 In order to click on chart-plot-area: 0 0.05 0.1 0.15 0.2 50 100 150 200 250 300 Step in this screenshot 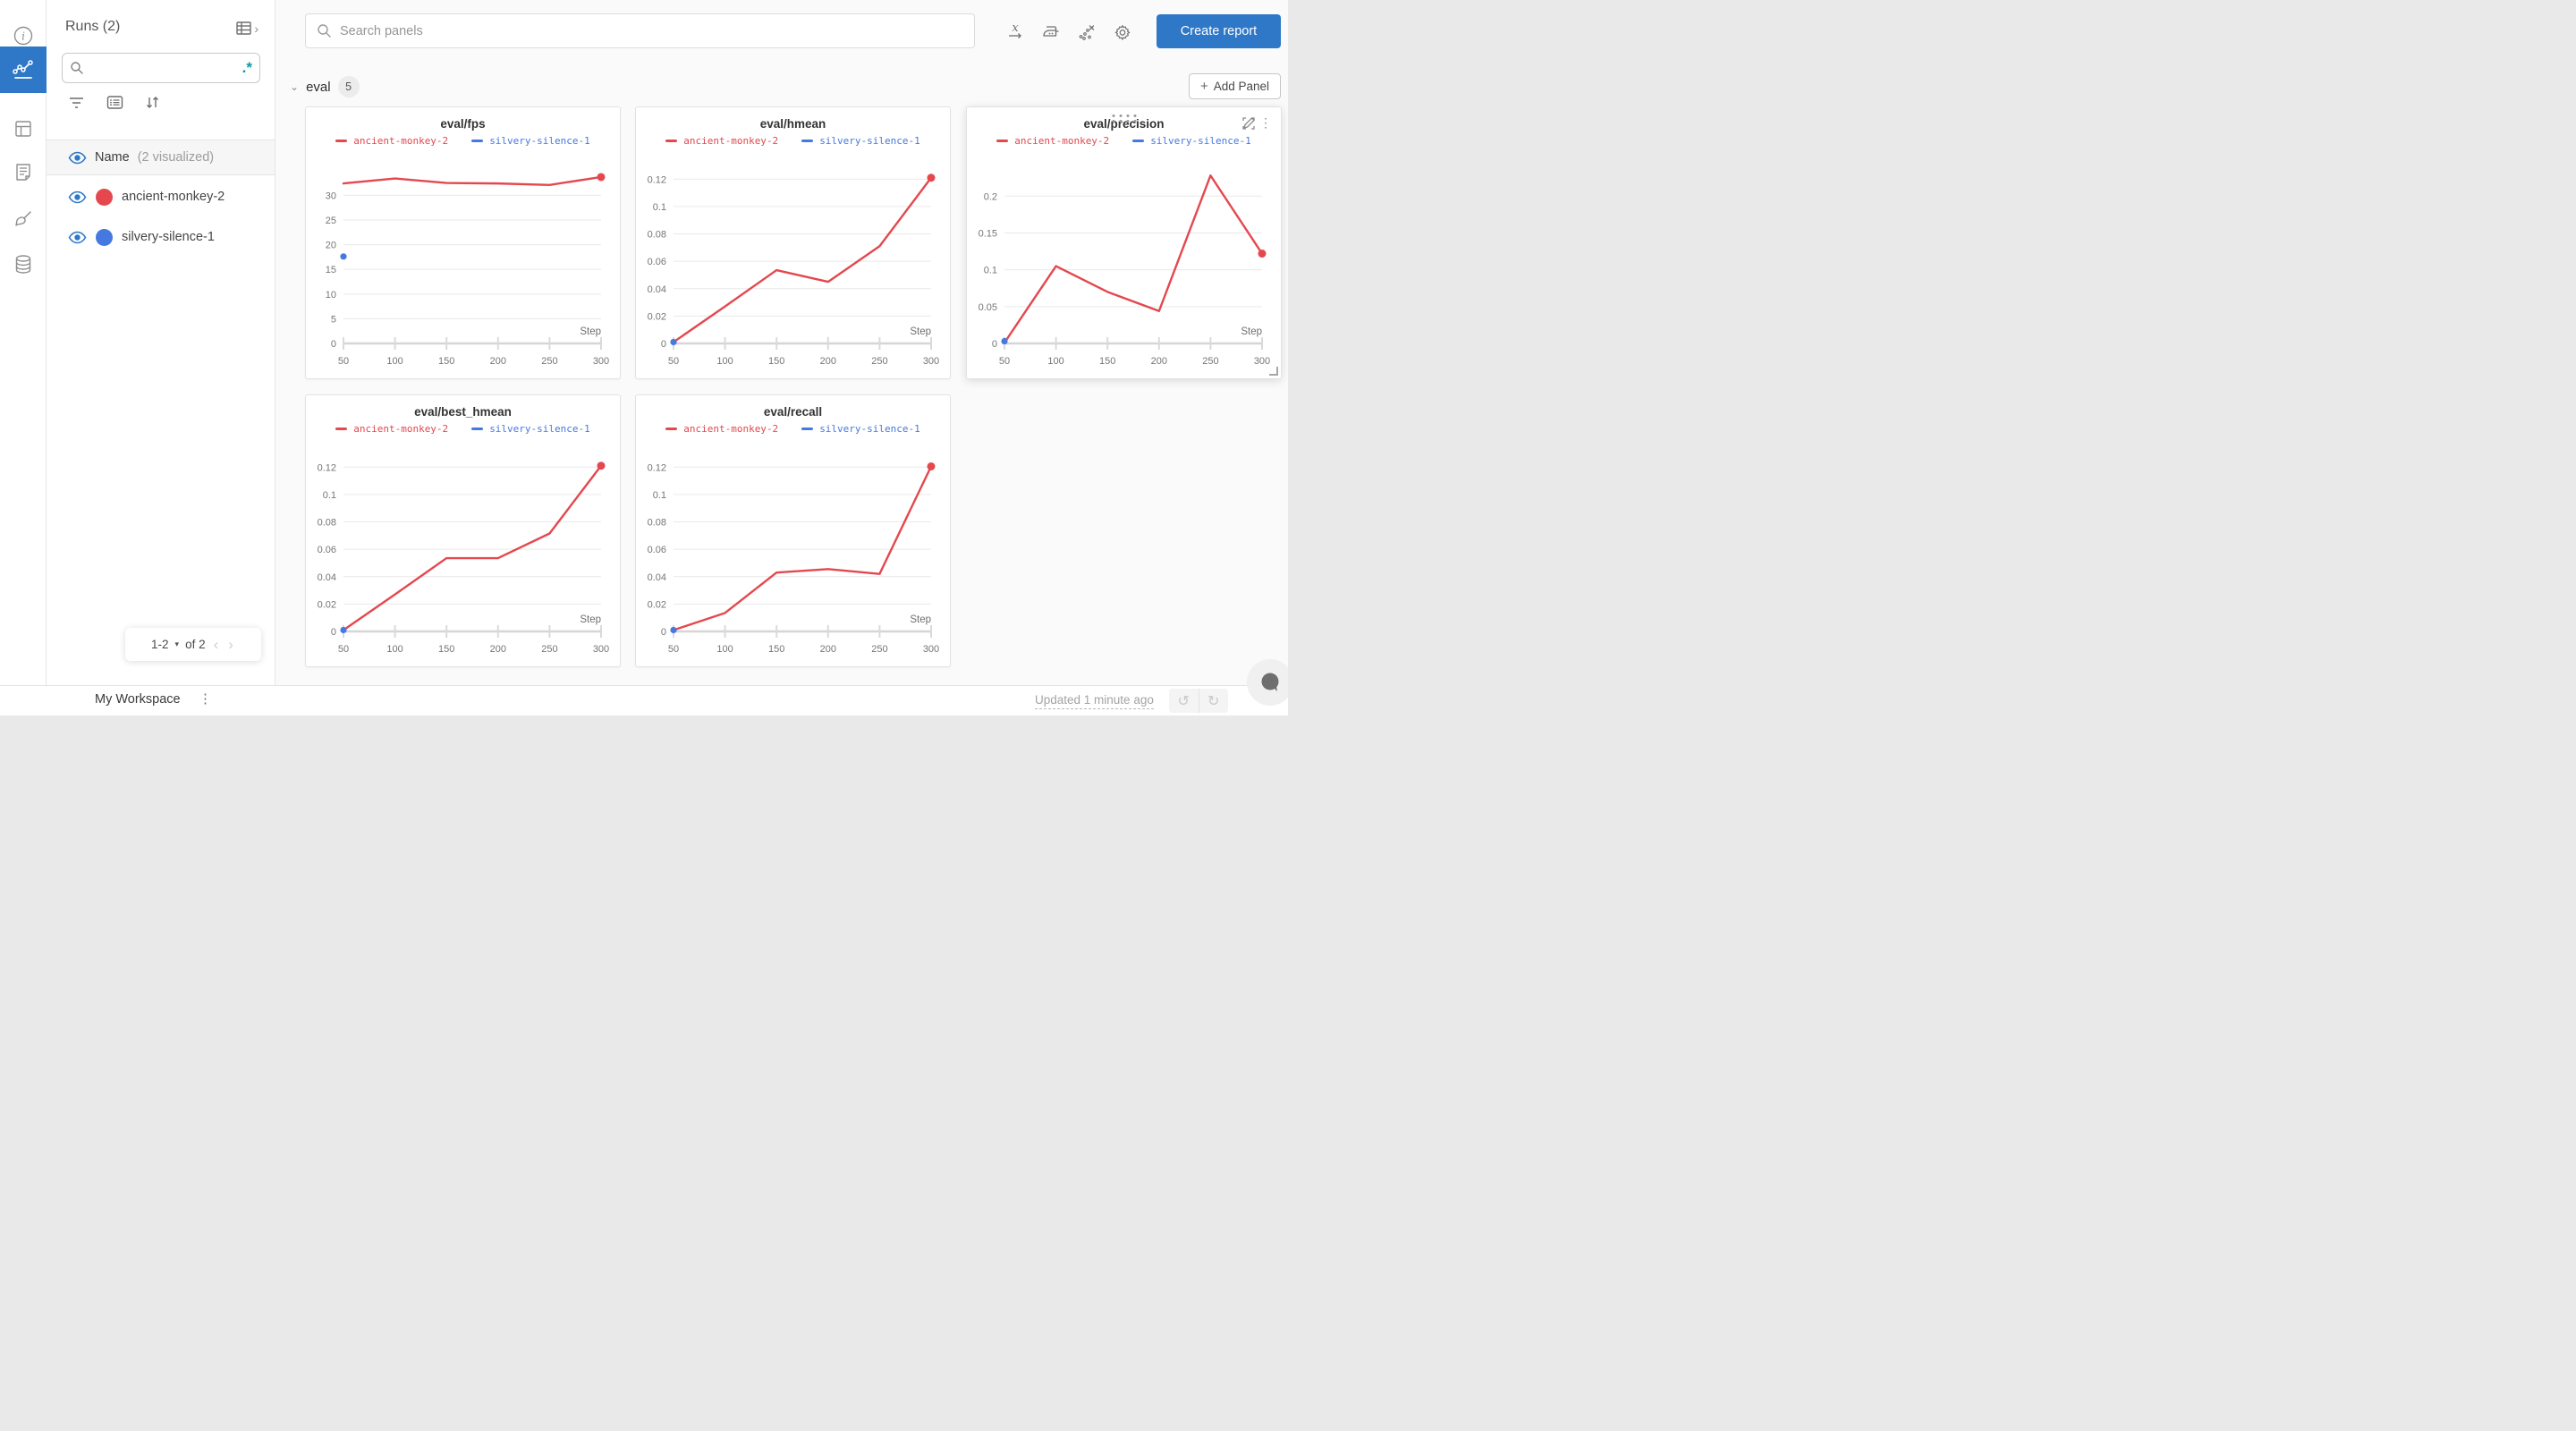, I will do `click(1125, 244)`.